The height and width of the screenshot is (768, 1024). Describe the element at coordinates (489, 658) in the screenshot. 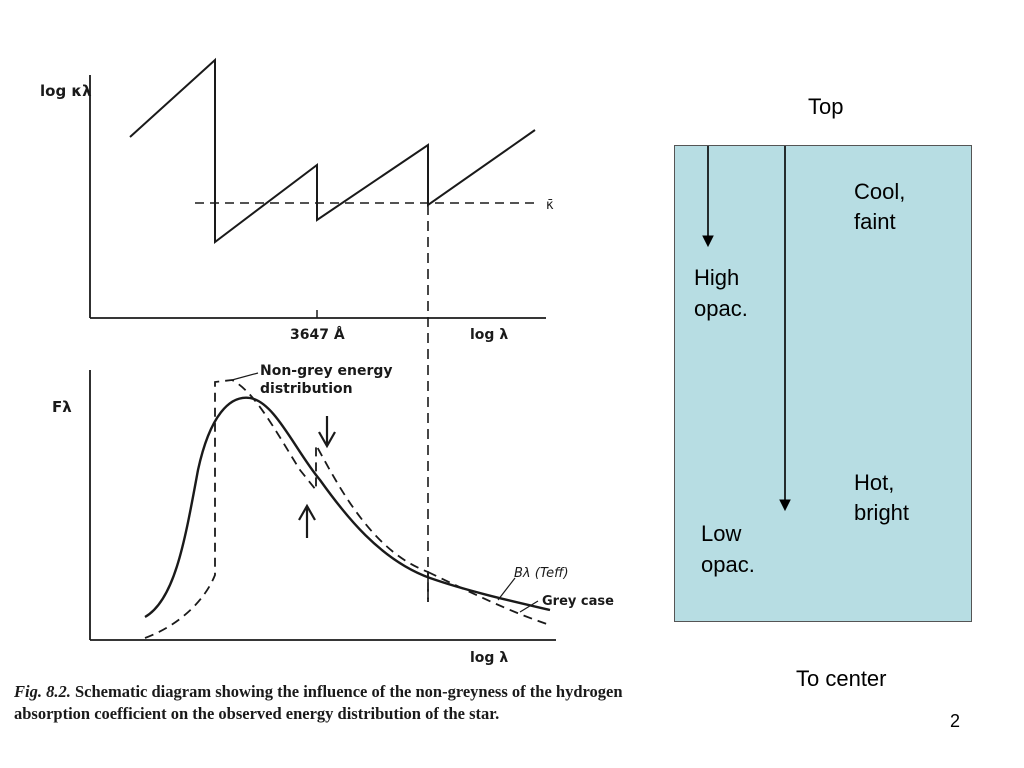

I see `bottom-plot-xlabel: log λ` at that location.